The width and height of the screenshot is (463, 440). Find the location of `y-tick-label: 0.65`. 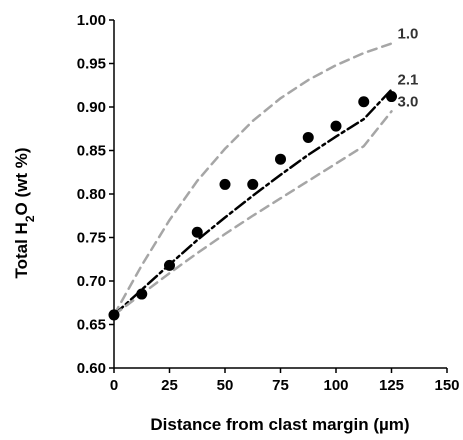

y-tick-label: 0.65 is located at coordinates (91, 325).